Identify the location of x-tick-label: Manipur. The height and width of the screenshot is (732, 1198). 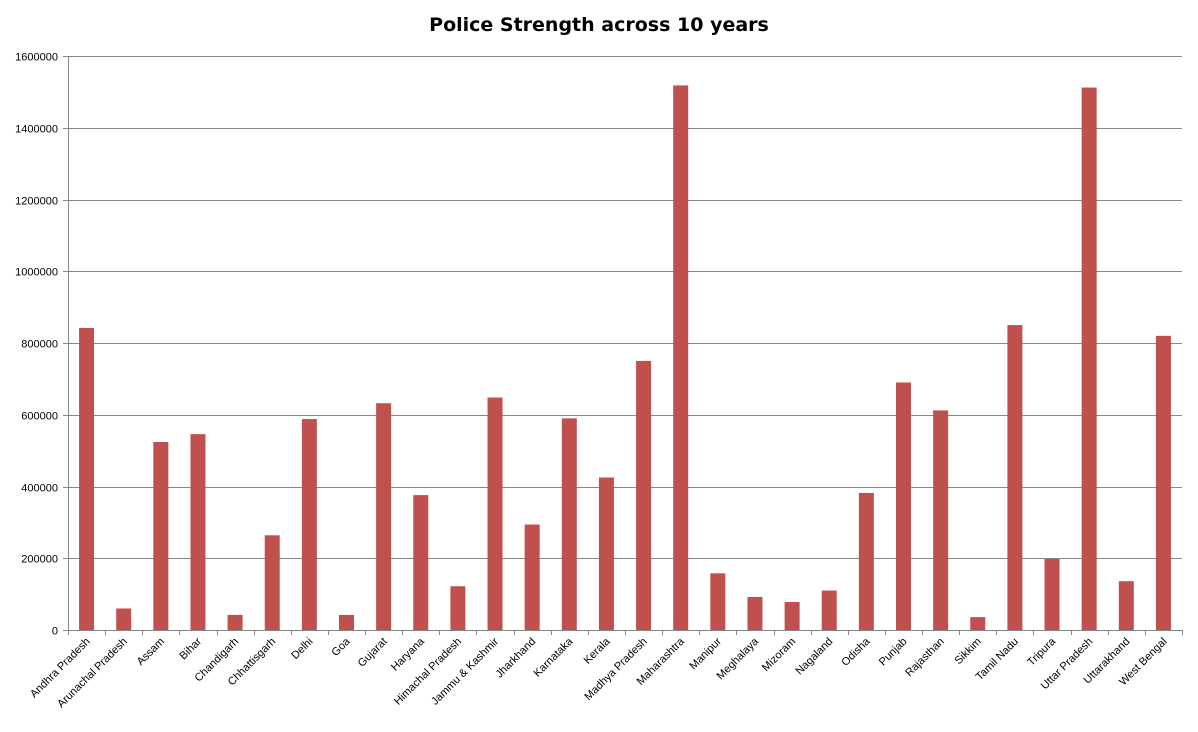
(705, 653).